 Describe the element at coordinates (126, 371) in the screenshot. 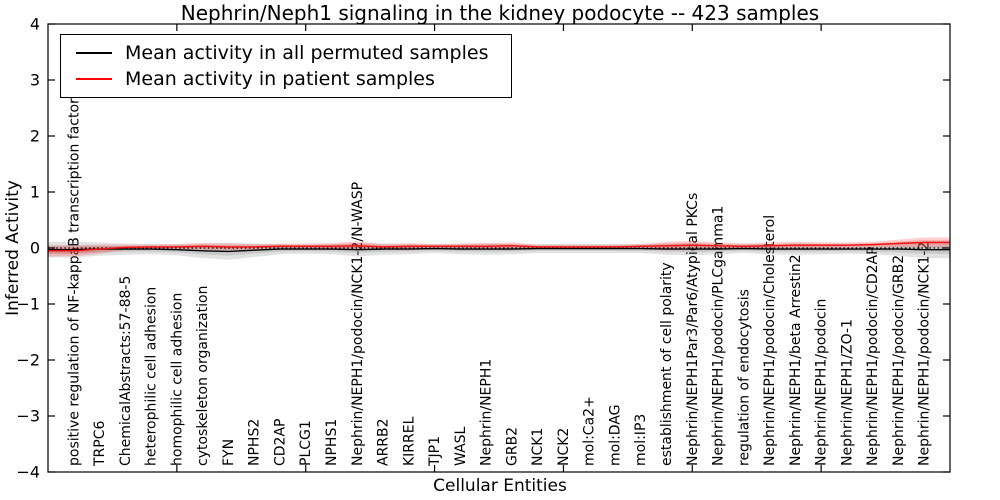

I see `x-tick-label: ChemicalAbstracts:57-88-5` at that location.